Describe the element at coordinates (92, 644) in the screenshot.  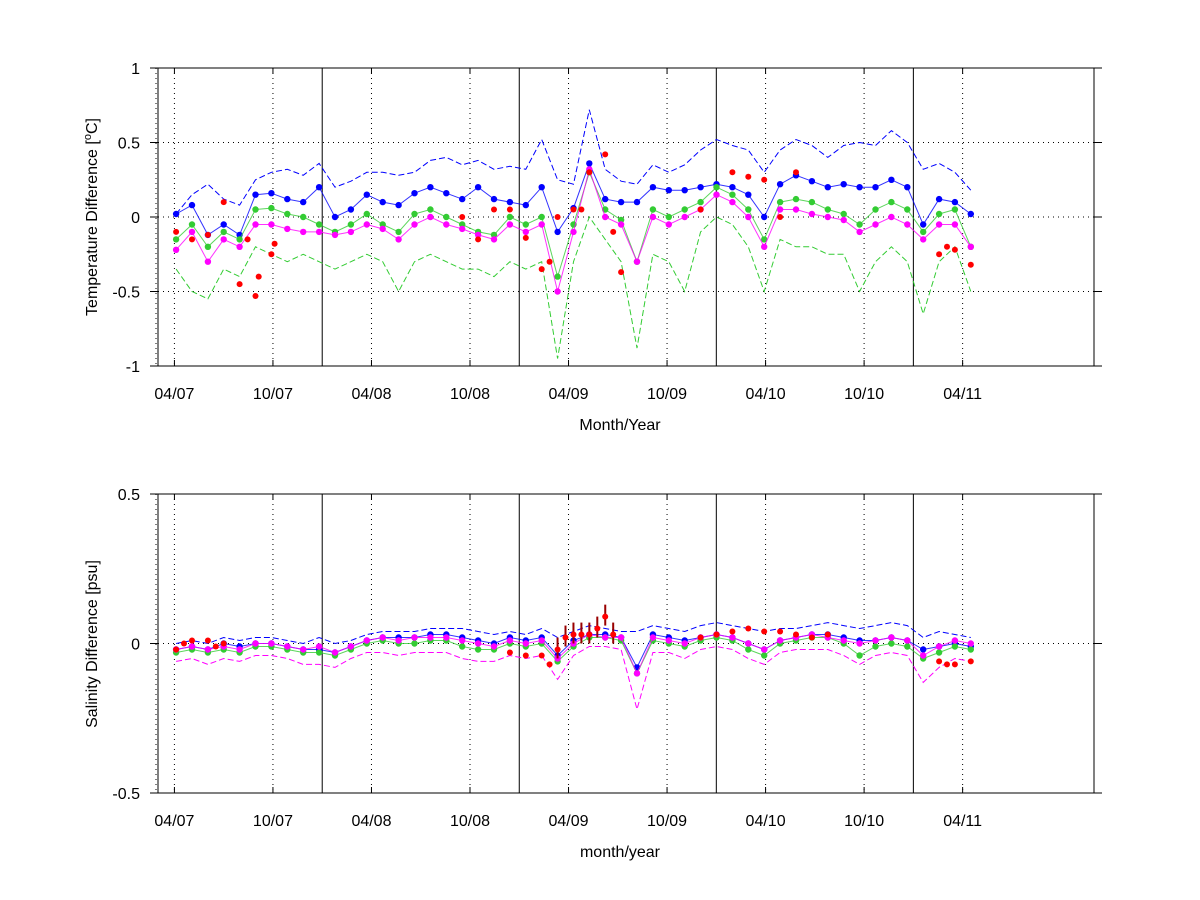
I see `salinity-ylabel: Salinity Difference [psu]` at that location.